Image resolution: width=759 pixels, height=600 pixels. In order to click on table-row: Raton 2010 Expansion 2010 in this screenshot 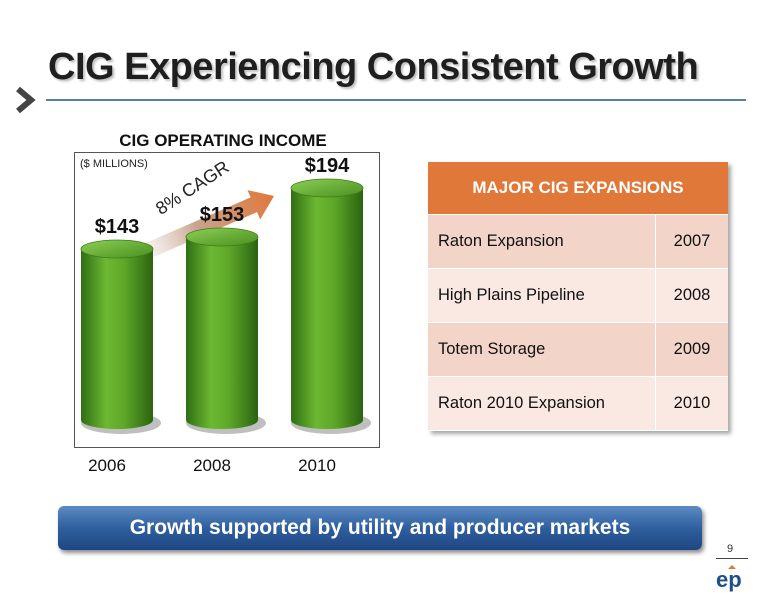, I will do `click(578, 404)`.